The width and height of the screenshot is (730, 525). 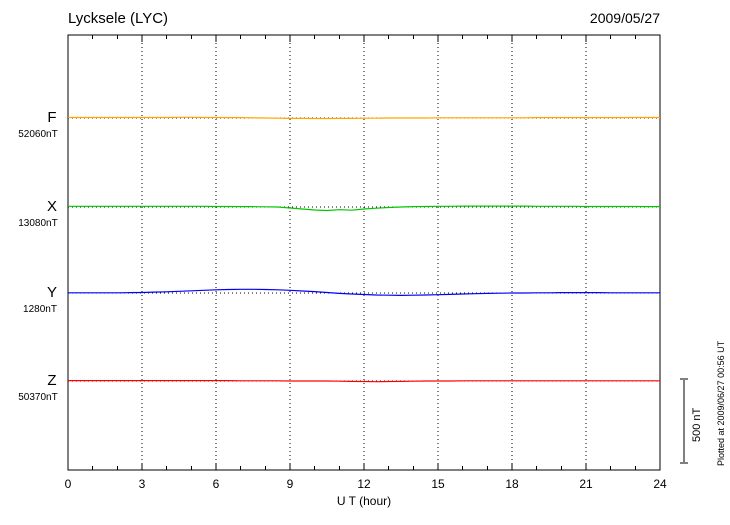 I want to click on date-label: 2009/05/27, so click(x=625, y=18).